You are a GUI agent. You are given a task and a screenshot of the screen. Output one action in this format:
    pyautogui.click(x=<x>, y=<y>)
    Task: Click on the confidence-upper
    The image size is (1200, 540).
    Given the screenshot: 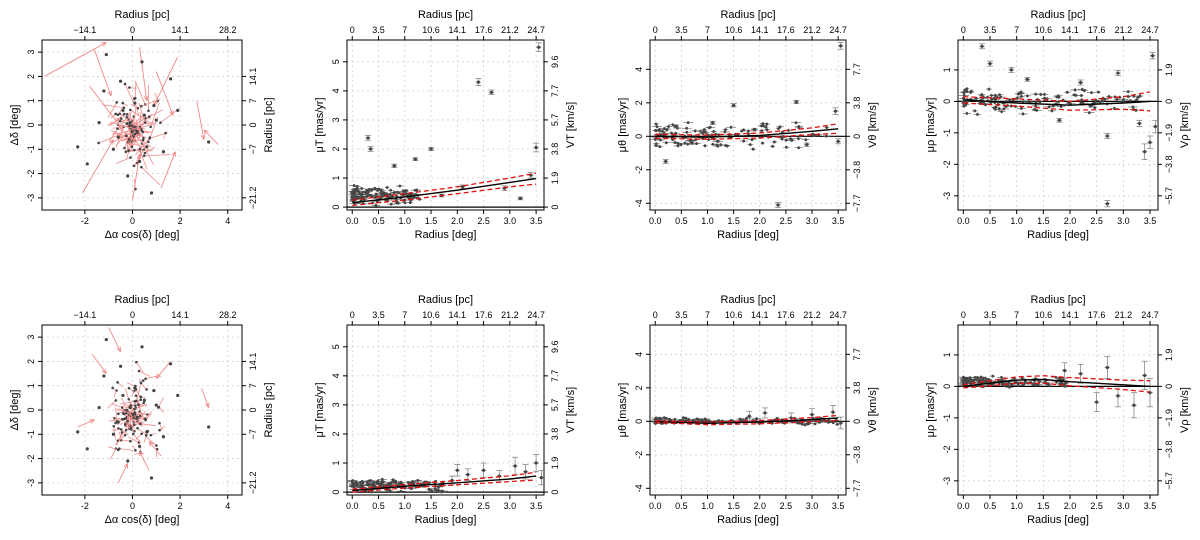 What is the action you would take?
    pyautogui.click(x=747, y=129)
    